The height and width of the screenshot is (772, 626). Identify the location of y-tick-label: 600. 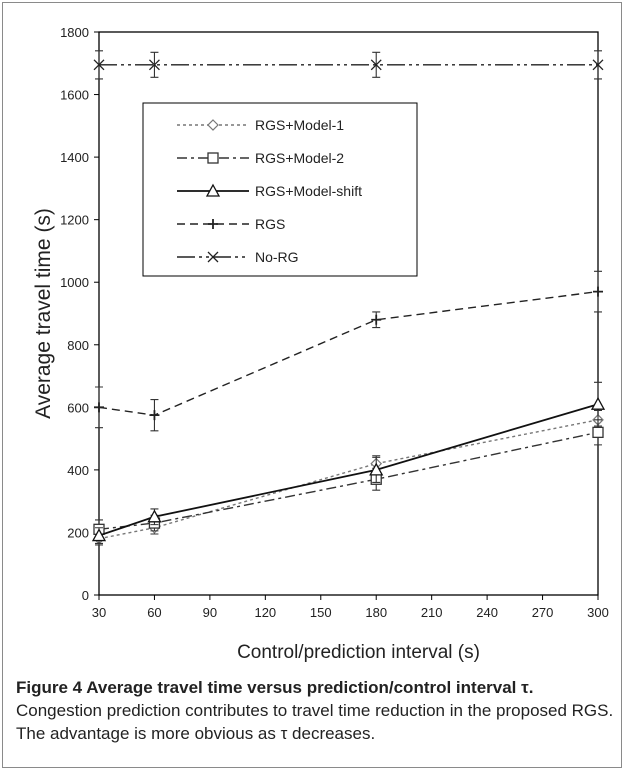
(78, 407).